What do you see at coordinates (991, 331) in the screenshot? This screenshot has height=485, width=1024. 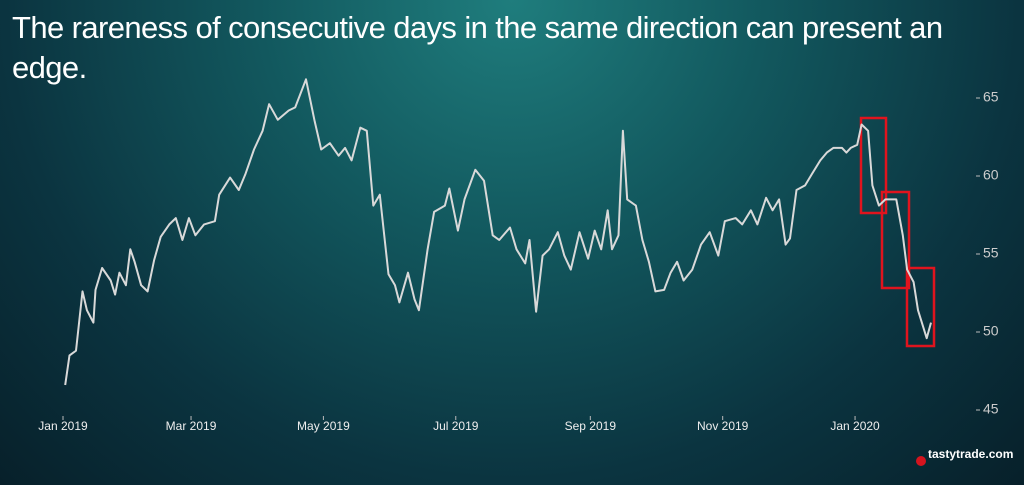 I see `y-tick-label: 50` at bounding box center [991, 331].